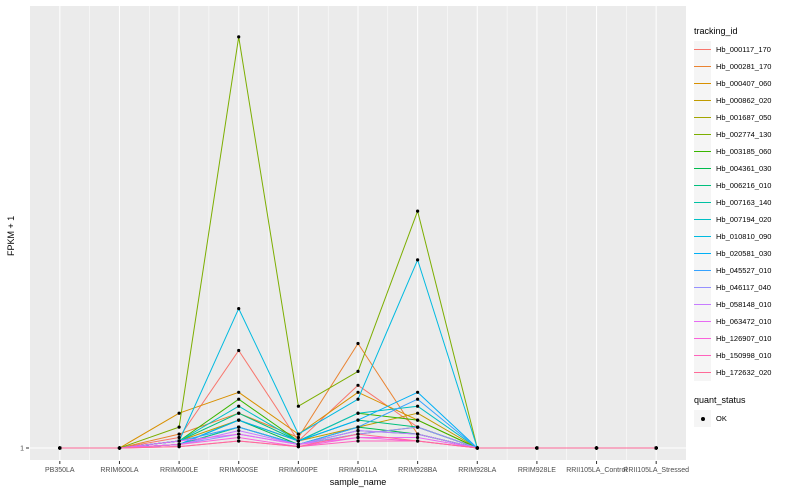 This screenshot has height=500, width=800. I want to click on legend-entry-Hb_007163_140: Hb_007163_140, so click(746, 202).